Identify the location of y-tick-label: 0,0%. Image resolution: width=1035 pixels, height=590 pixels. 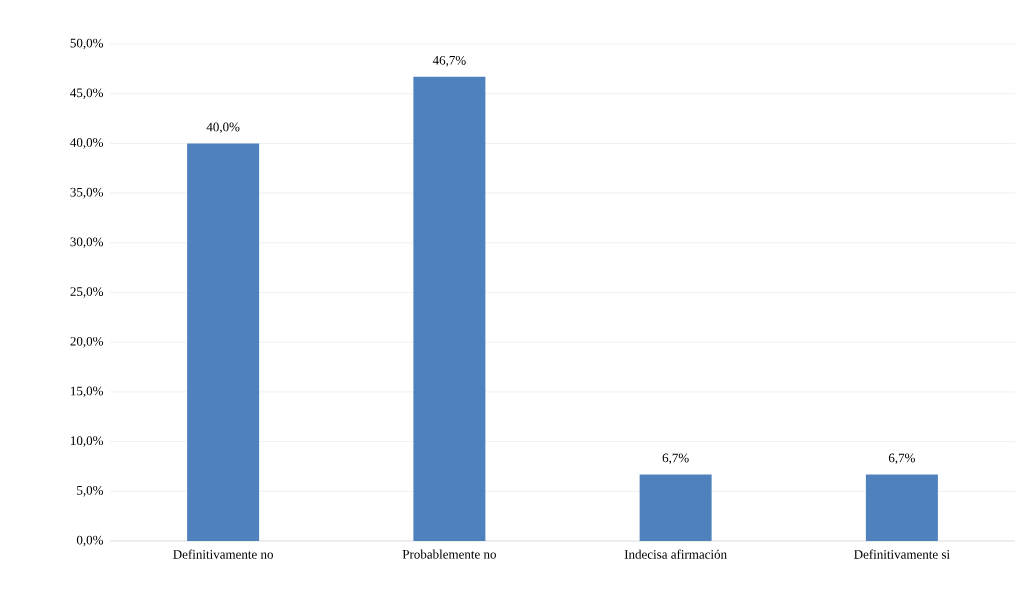
(90, 541).